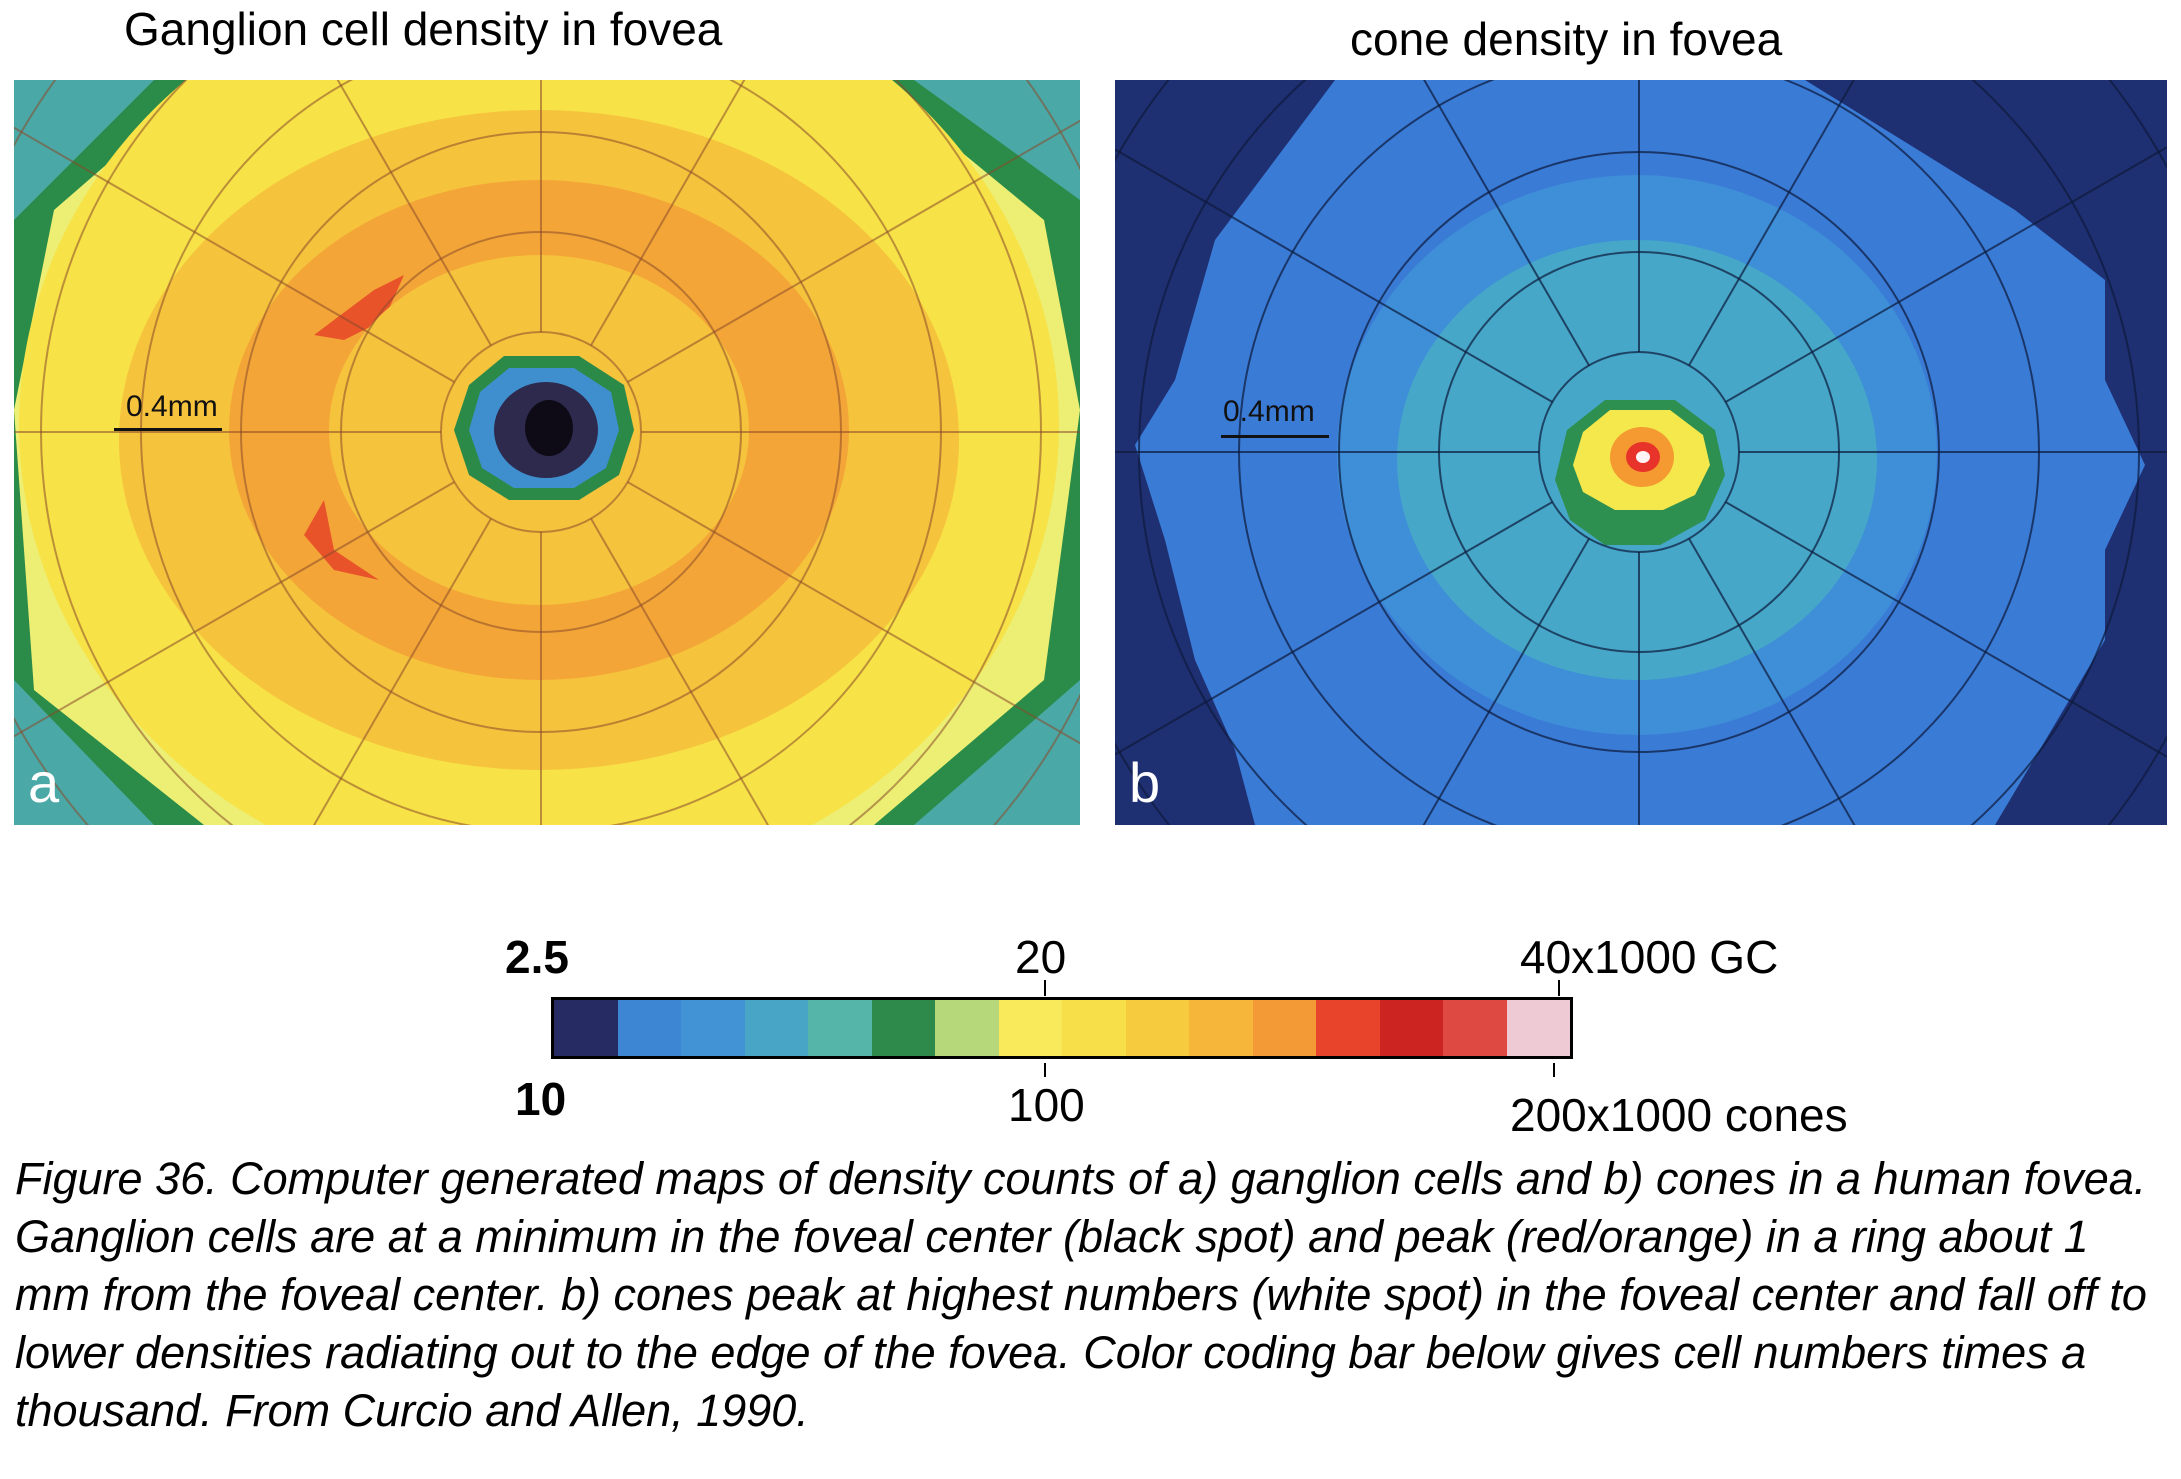 The height and width of the screenshot is (1479, 2181). Describe the element at coordinates (1643, 457) in the screenshot. I see `white-peak-spot` at that location.